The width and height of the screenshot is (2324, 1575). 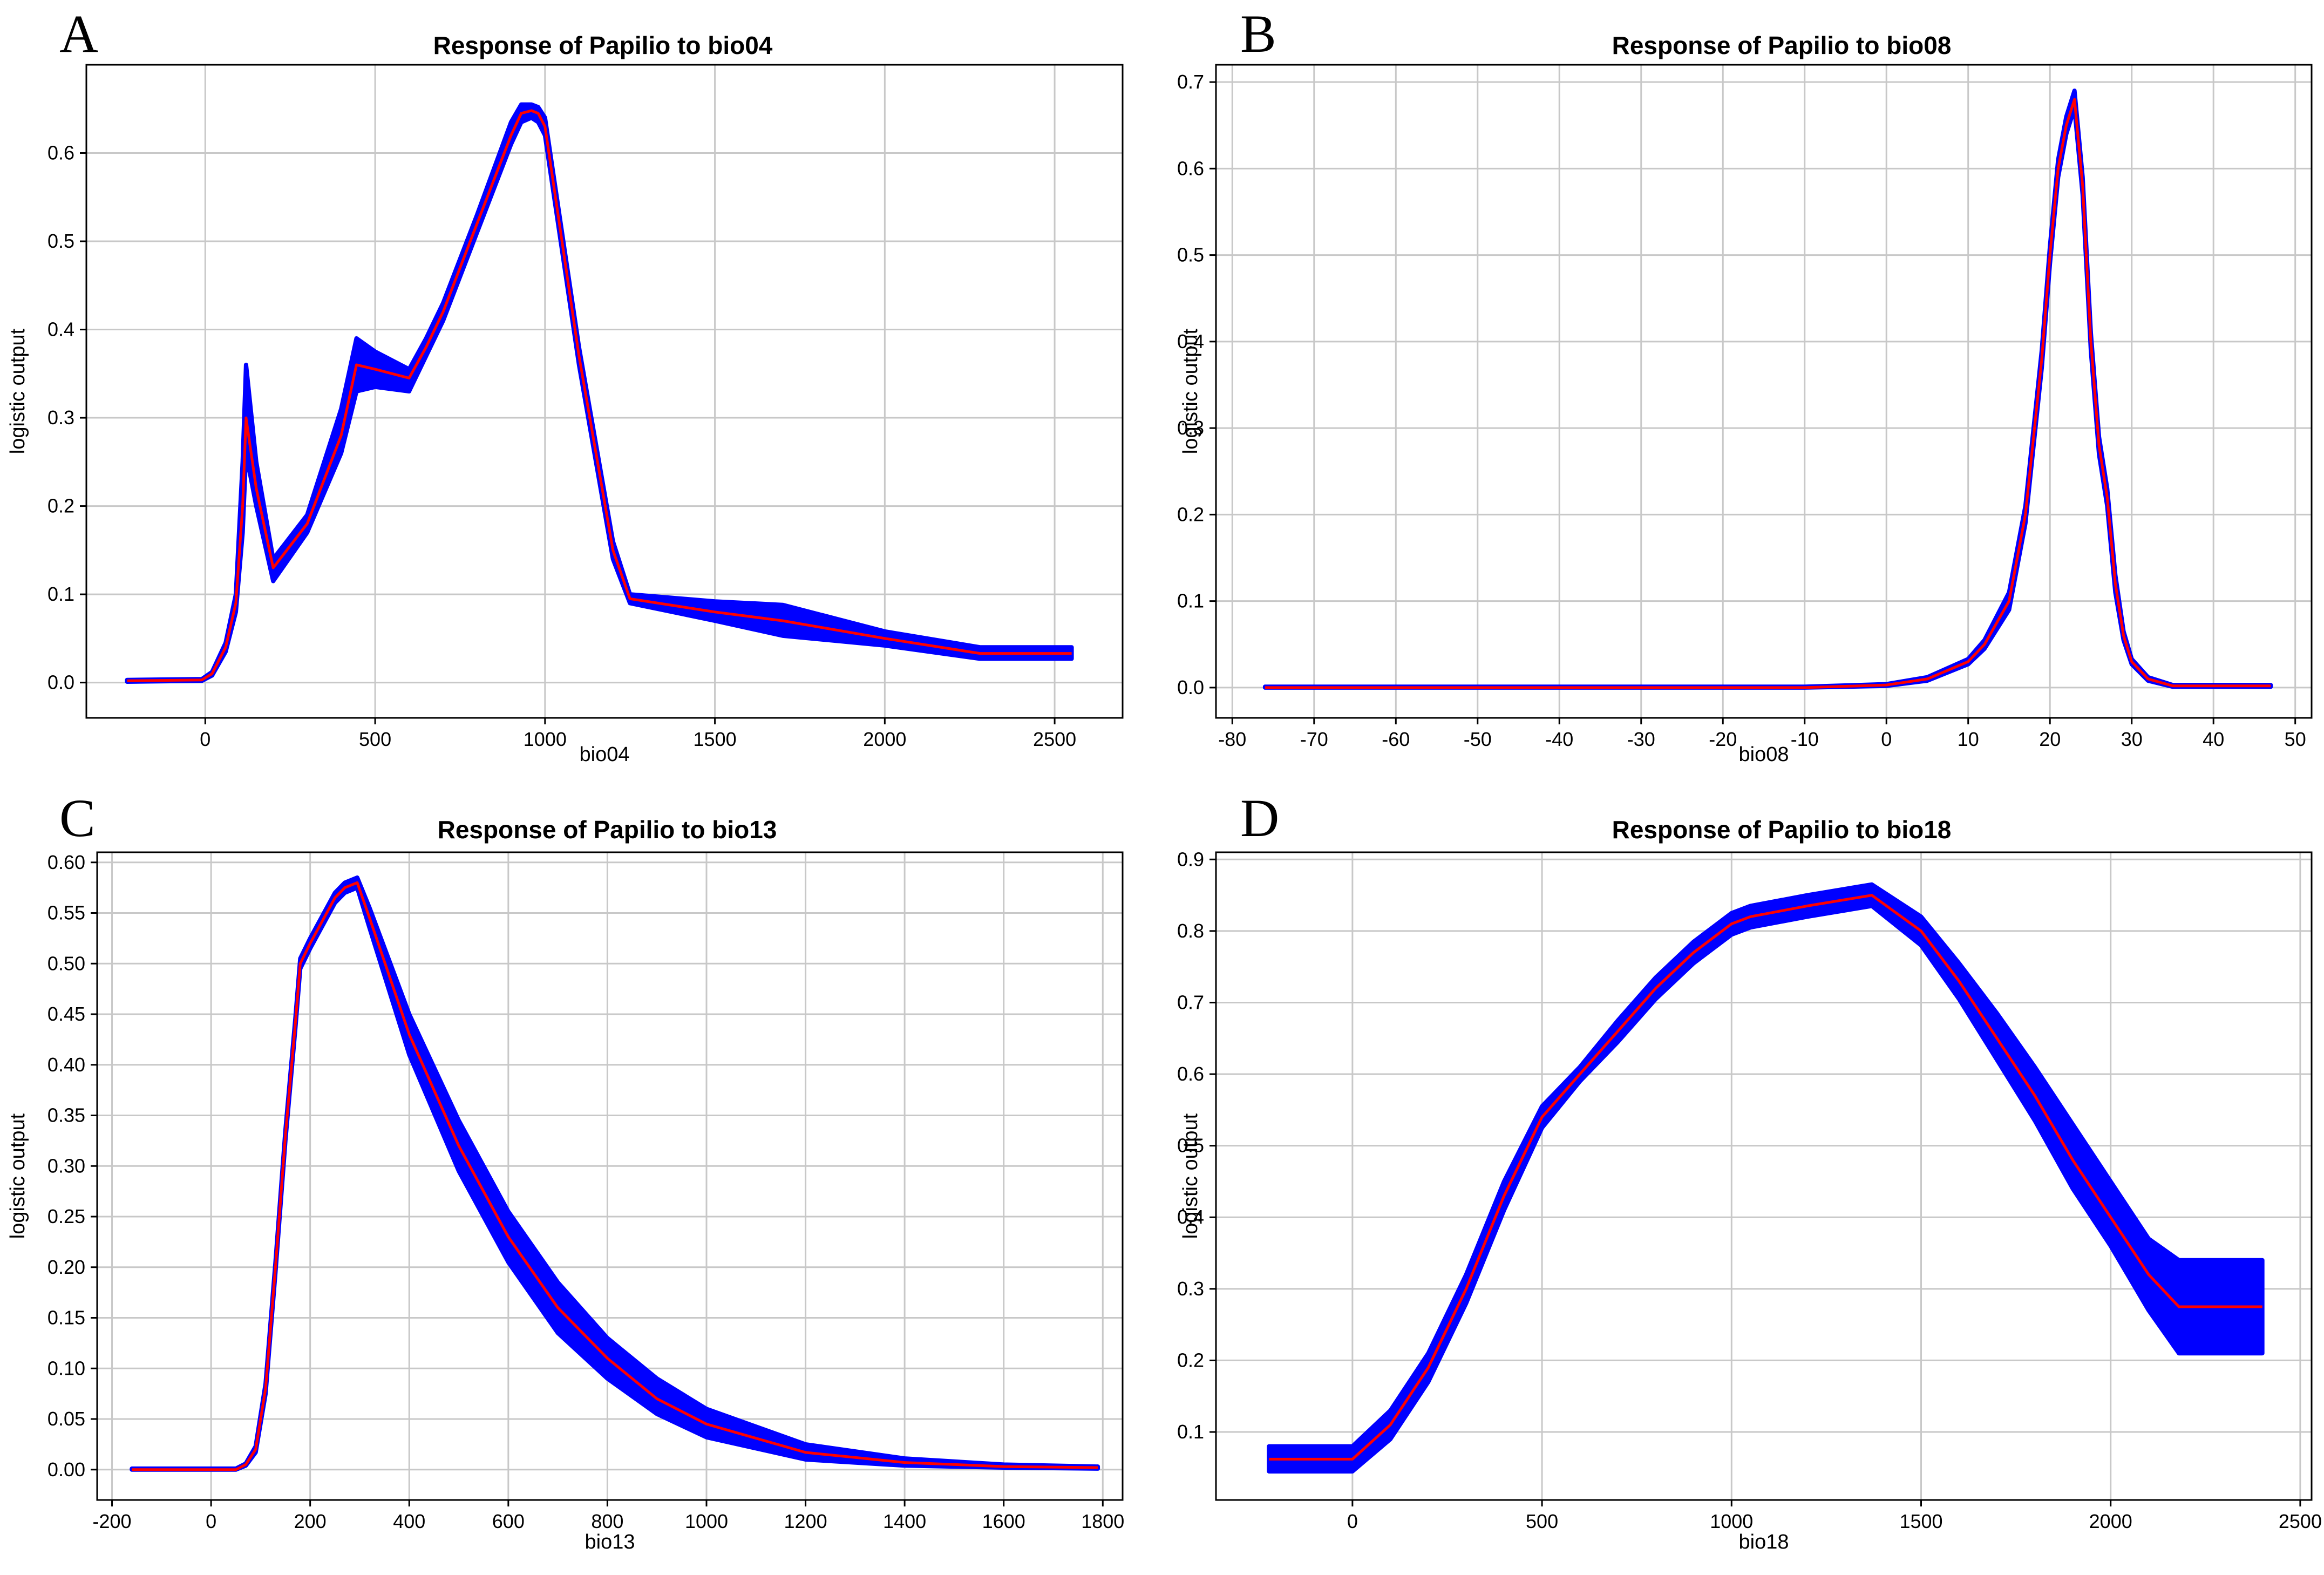 What do you see at coordinates (1190, 859) in the screenshot?
I see `y-tick-label: 0.9` at bounding box center [1190, 859].